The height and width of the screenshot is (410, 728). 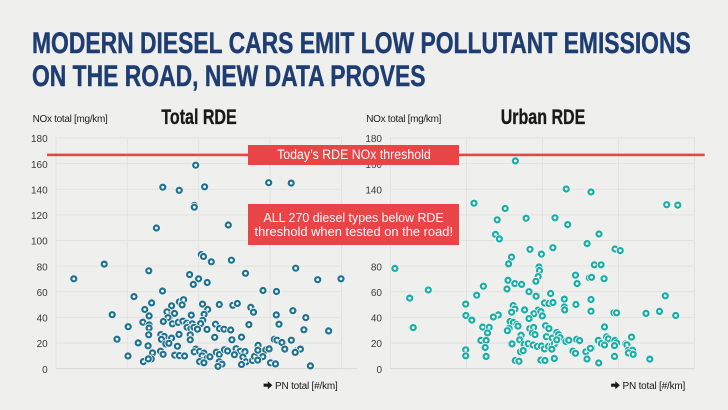 What do you see at coordinates (39, 216) in the screenshot?
I see `svg-text: 120` at bounding box center [39, 216].